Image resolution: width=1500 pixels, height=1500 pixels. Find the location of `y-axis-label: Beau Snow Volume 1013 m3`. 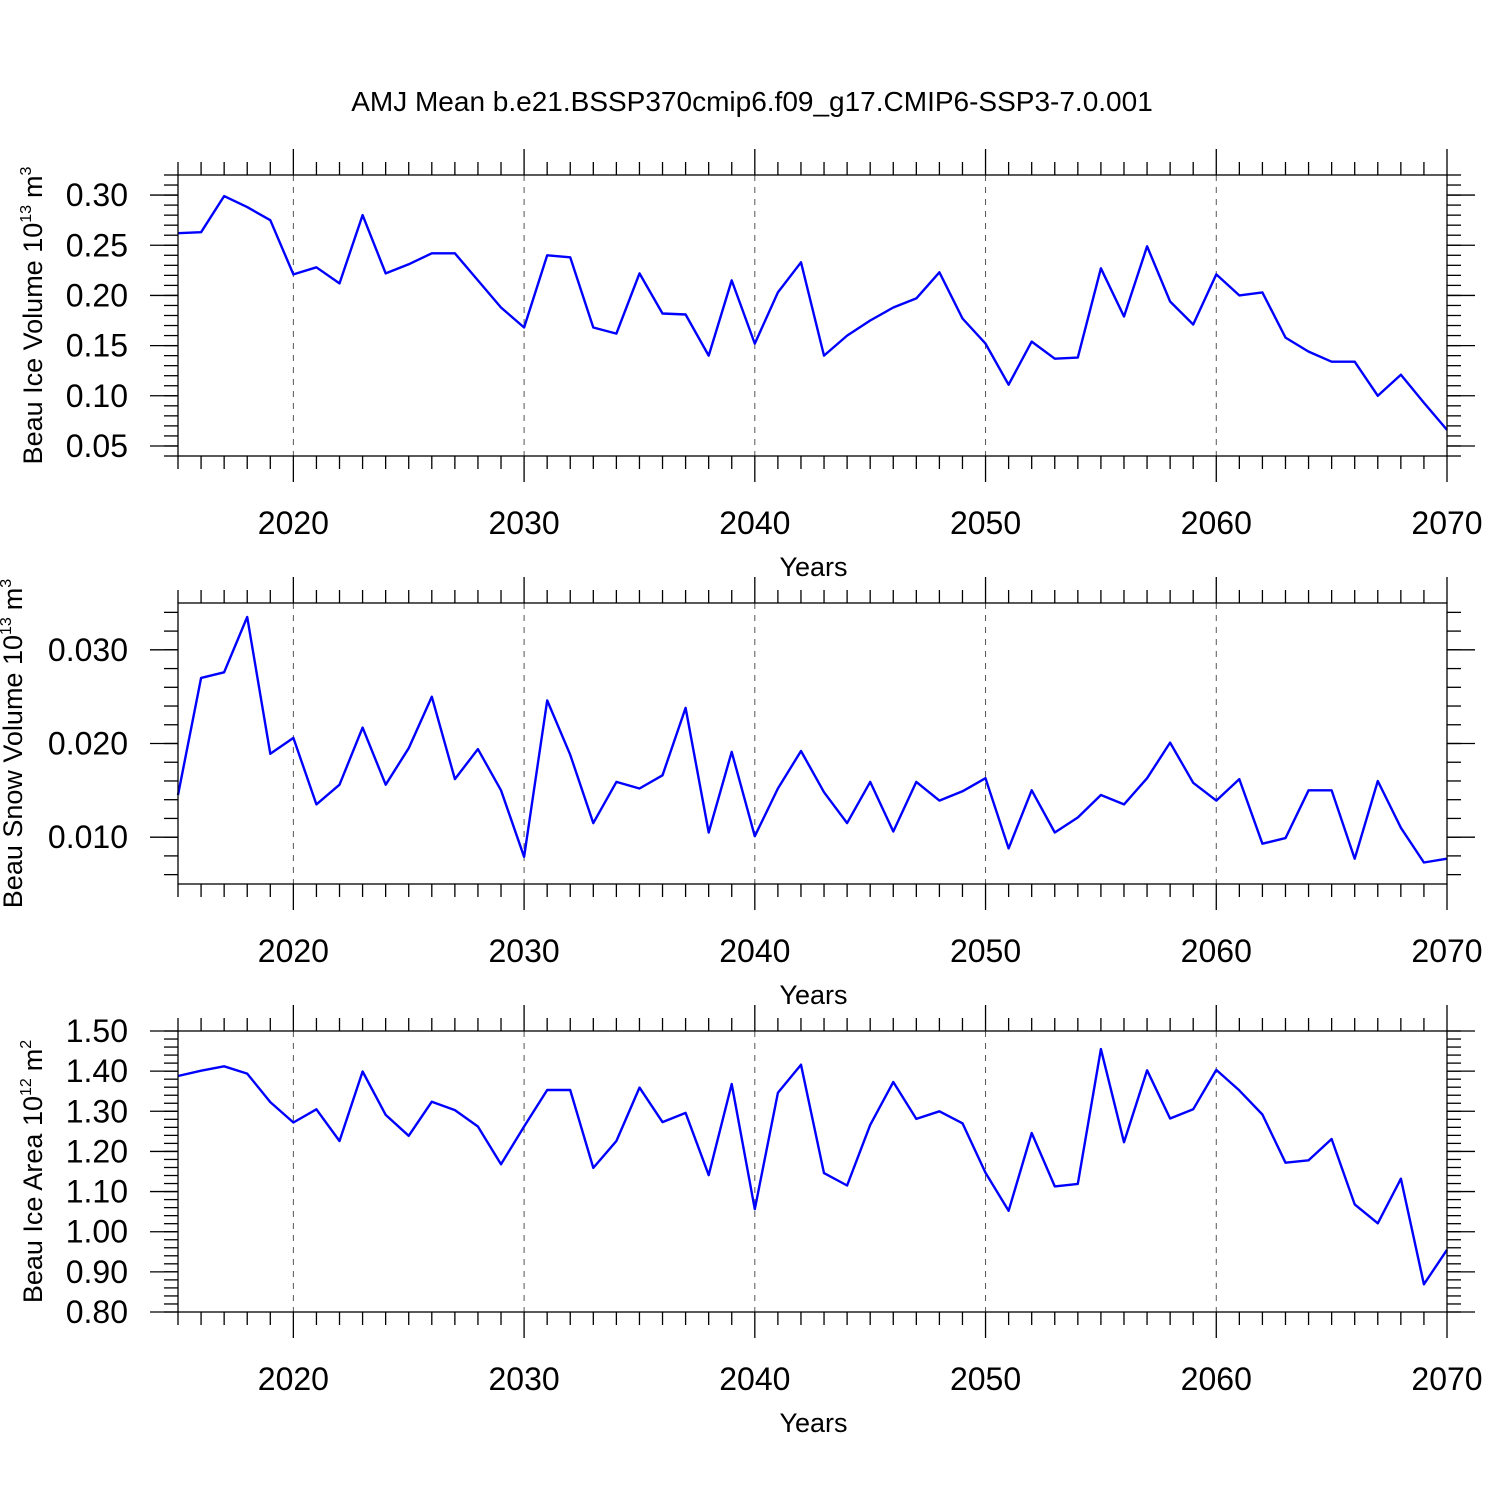

y-axis-label: Beau Snow Volume 1013 m3 is located at coordinates (14, 744).